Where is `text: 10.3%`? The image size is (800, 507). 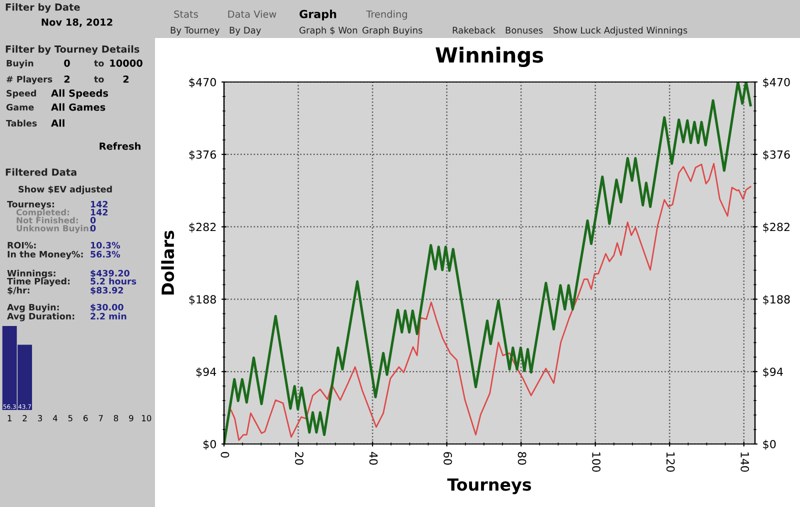 text: 10.3% is located at coordinates (105, 245).